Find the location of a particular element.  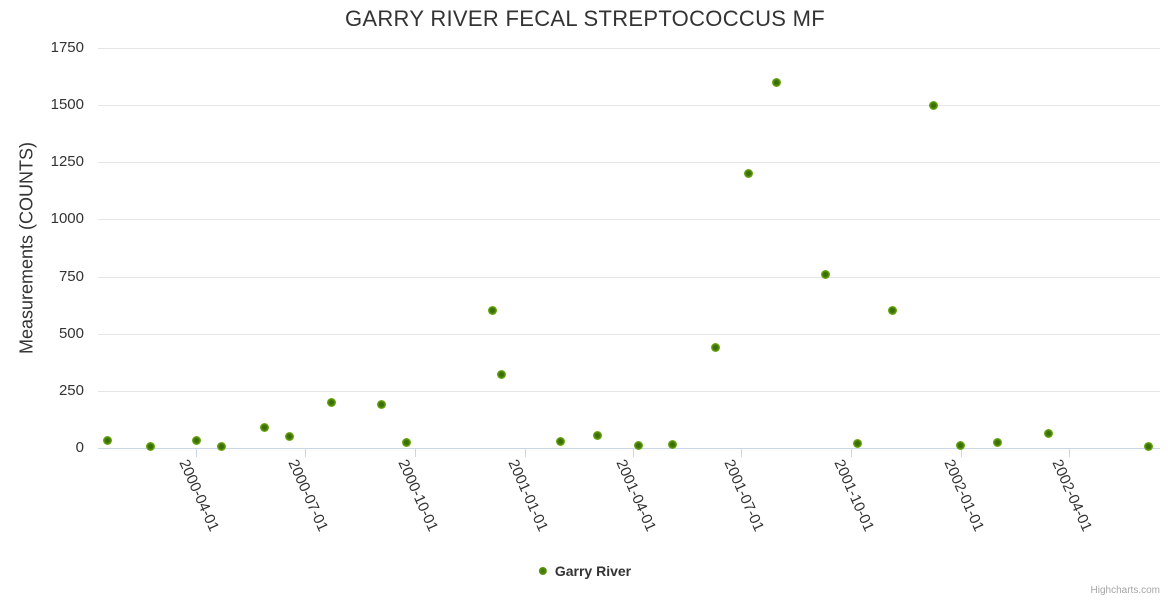

y-tick-label: 0 is located at coordinates (79, 447).